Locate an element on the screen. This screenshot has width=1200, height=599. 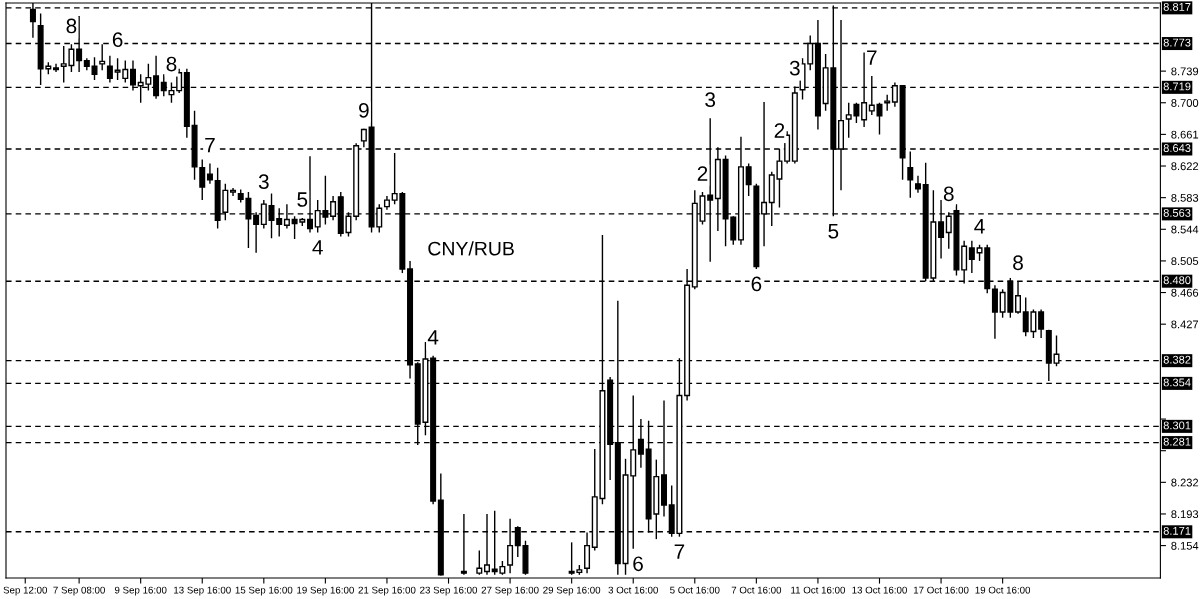
x-tick-label: 13 Oct 16:00 is located at coordinates (879, 590).